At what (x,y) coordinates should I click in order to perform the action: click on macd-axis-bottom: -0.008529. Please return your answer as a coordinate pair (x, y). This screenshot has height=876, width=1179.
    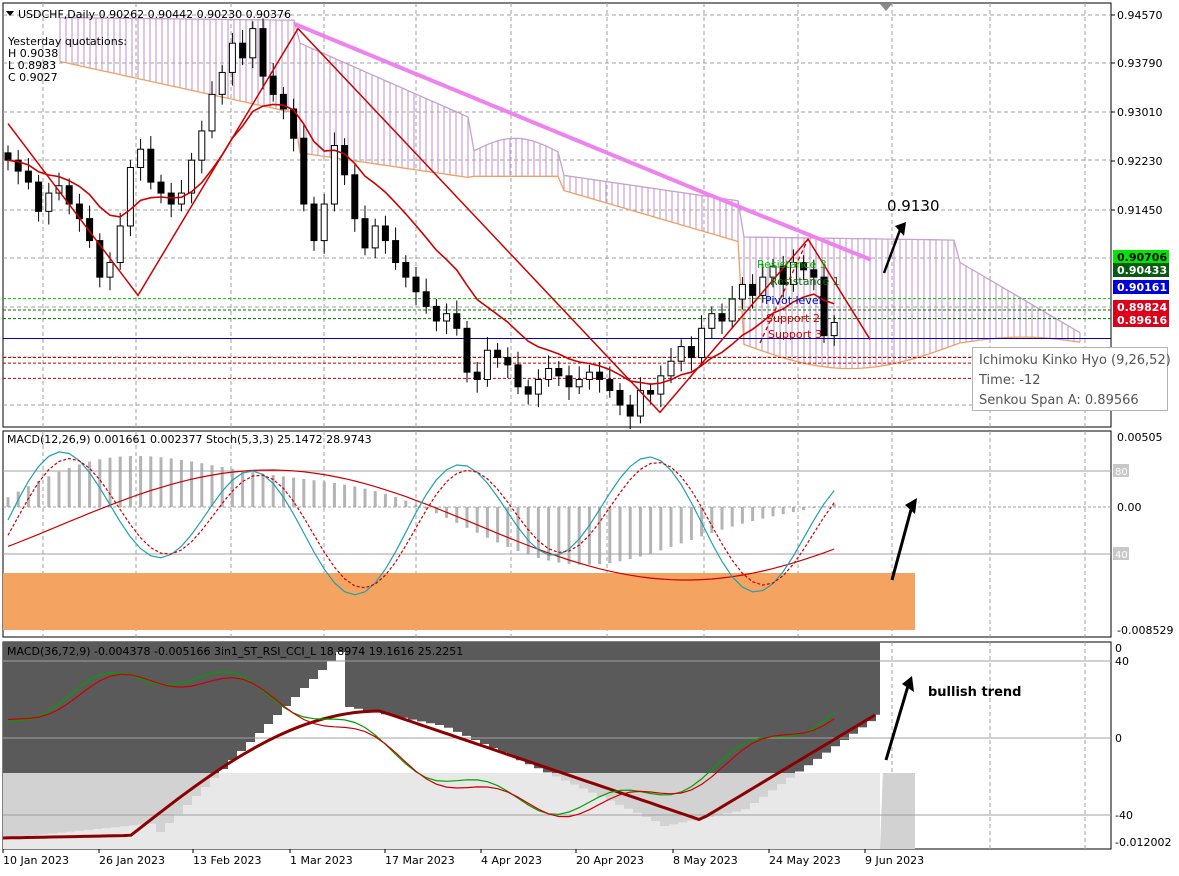
    Looking at the image, I should click on (1145, 630).